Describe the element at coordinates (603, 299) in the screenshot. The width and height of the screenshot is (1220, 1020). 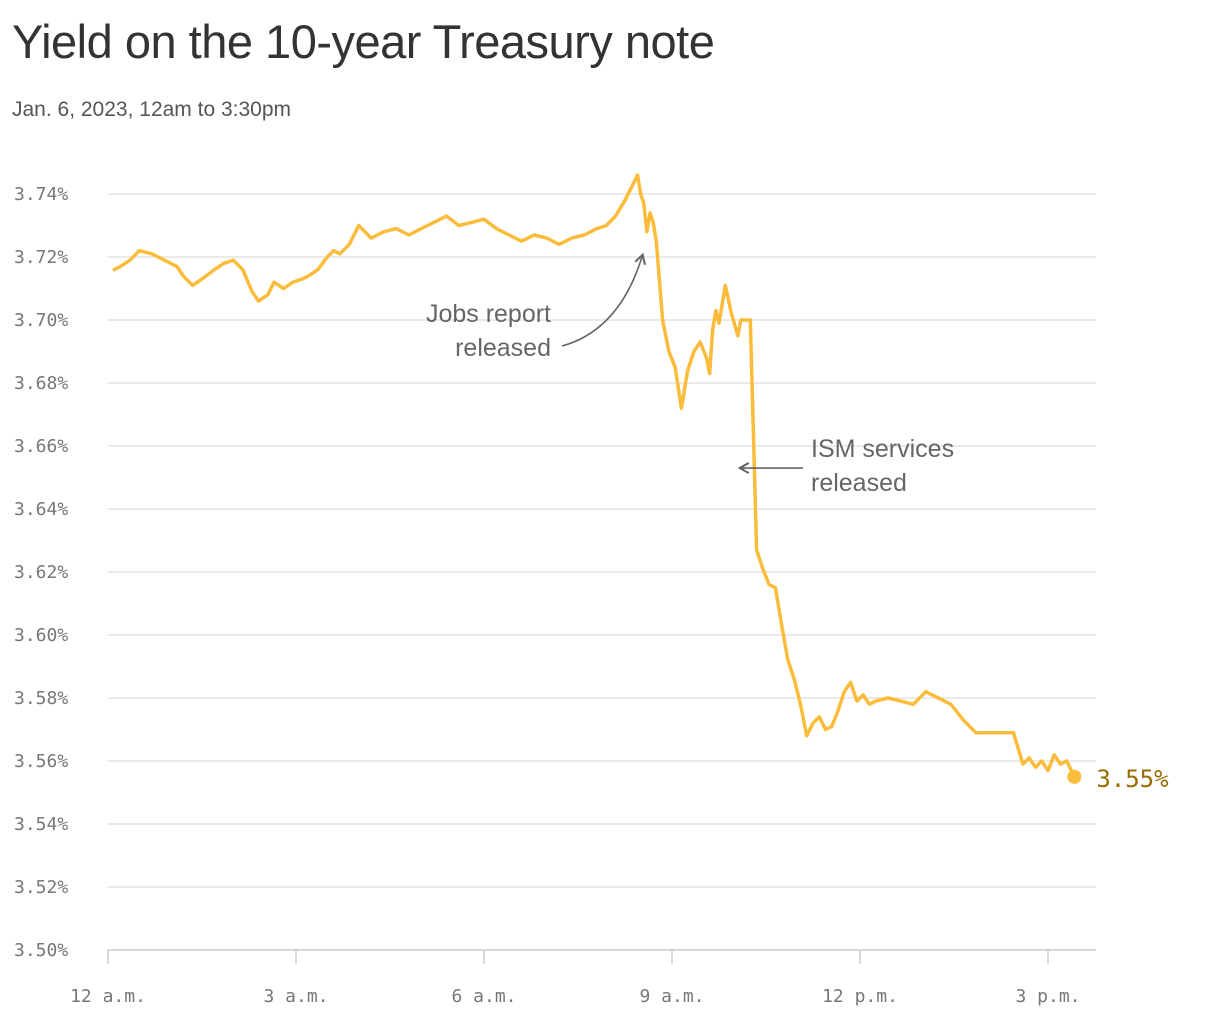
I see `annotation-arrow-jobs` at that location.